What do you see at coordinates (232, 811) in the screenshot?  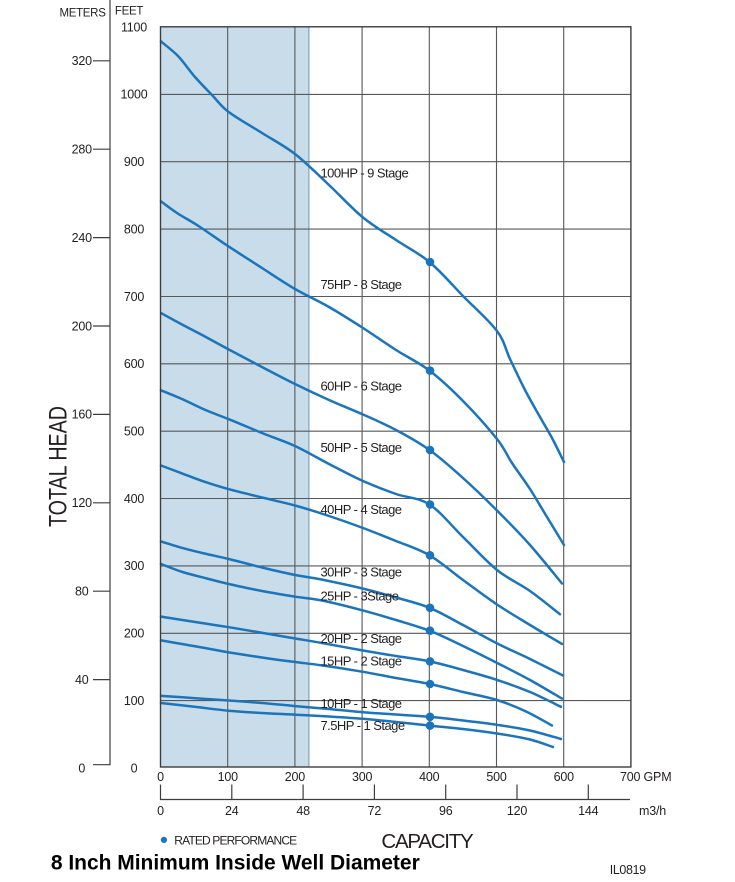 I see `svg-text: 24` at bounding box center [232, 811].